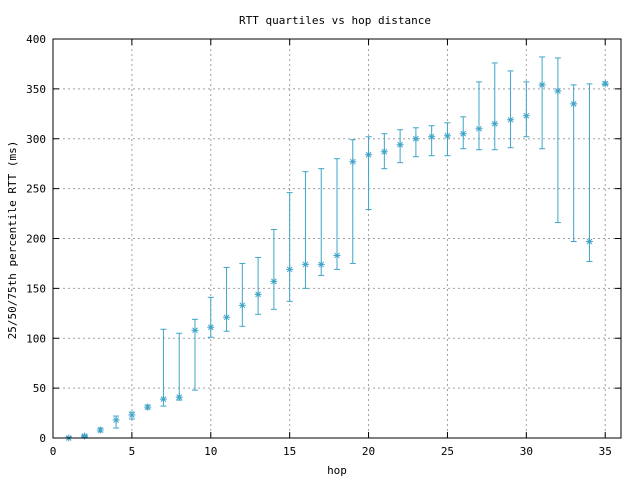 The height and width of the screenshot is (480, 640). What do you see at coordinates (605, 451) in the screenshot?
I see `x-tick-label: 35` at bounding box center [605, 451].